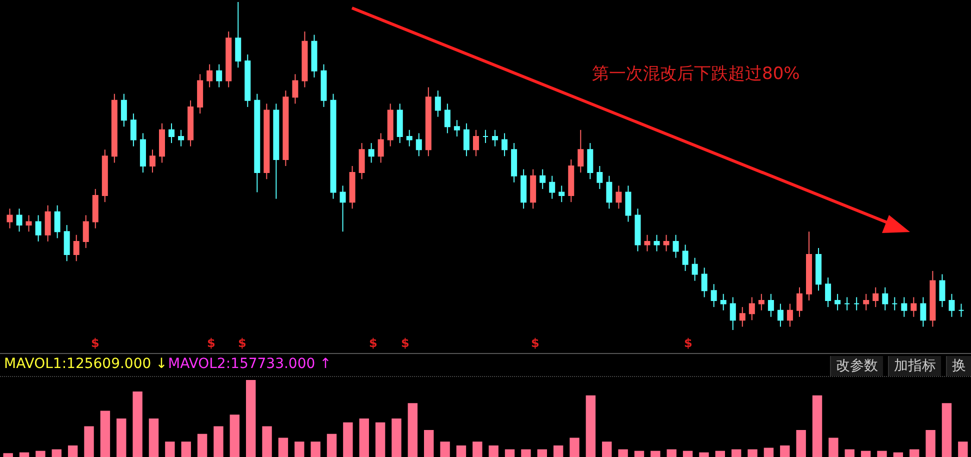 Image resolution: width=971 pixels, height=457 pixels. Describe the element at coordinates (856, 366) in the screenshot. I see `text: 改参数` at that location.